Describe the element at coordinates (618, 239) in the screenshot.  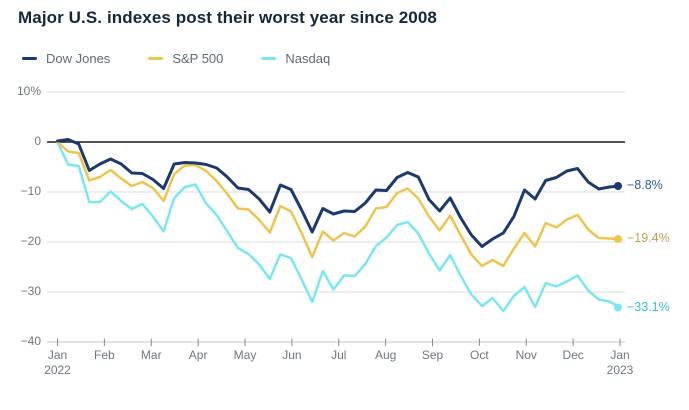
I see `sp500-endpoint-dot` at that location.